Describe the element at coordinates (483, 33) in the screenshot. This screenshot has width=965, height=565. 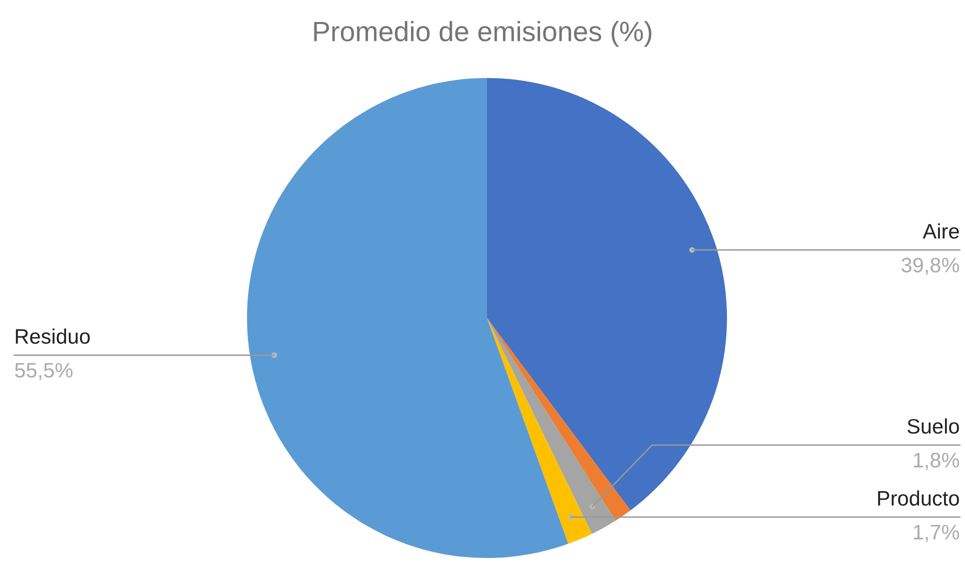
I see `chart-title: Promedio de emisiones (%)` at that location.